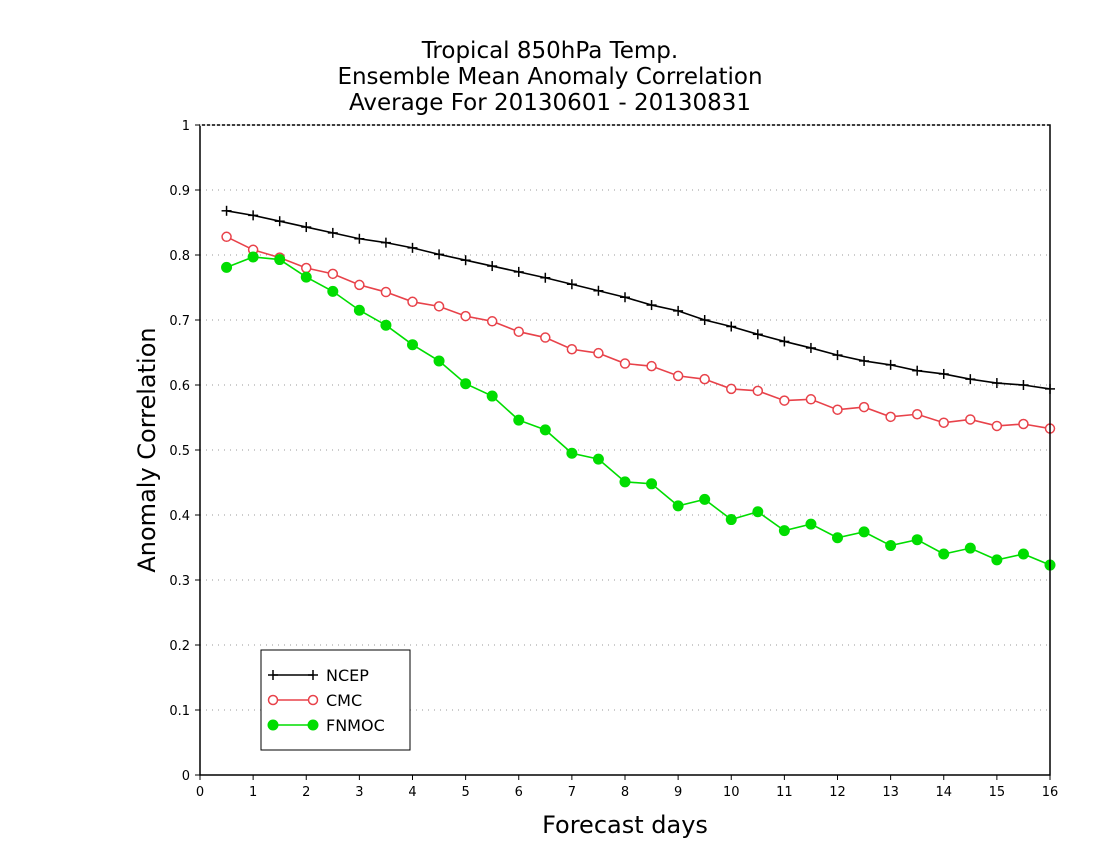  Describe the element at coordinates (943, 792) in the screenshot. I see `x-tick-label: 14` at that location.